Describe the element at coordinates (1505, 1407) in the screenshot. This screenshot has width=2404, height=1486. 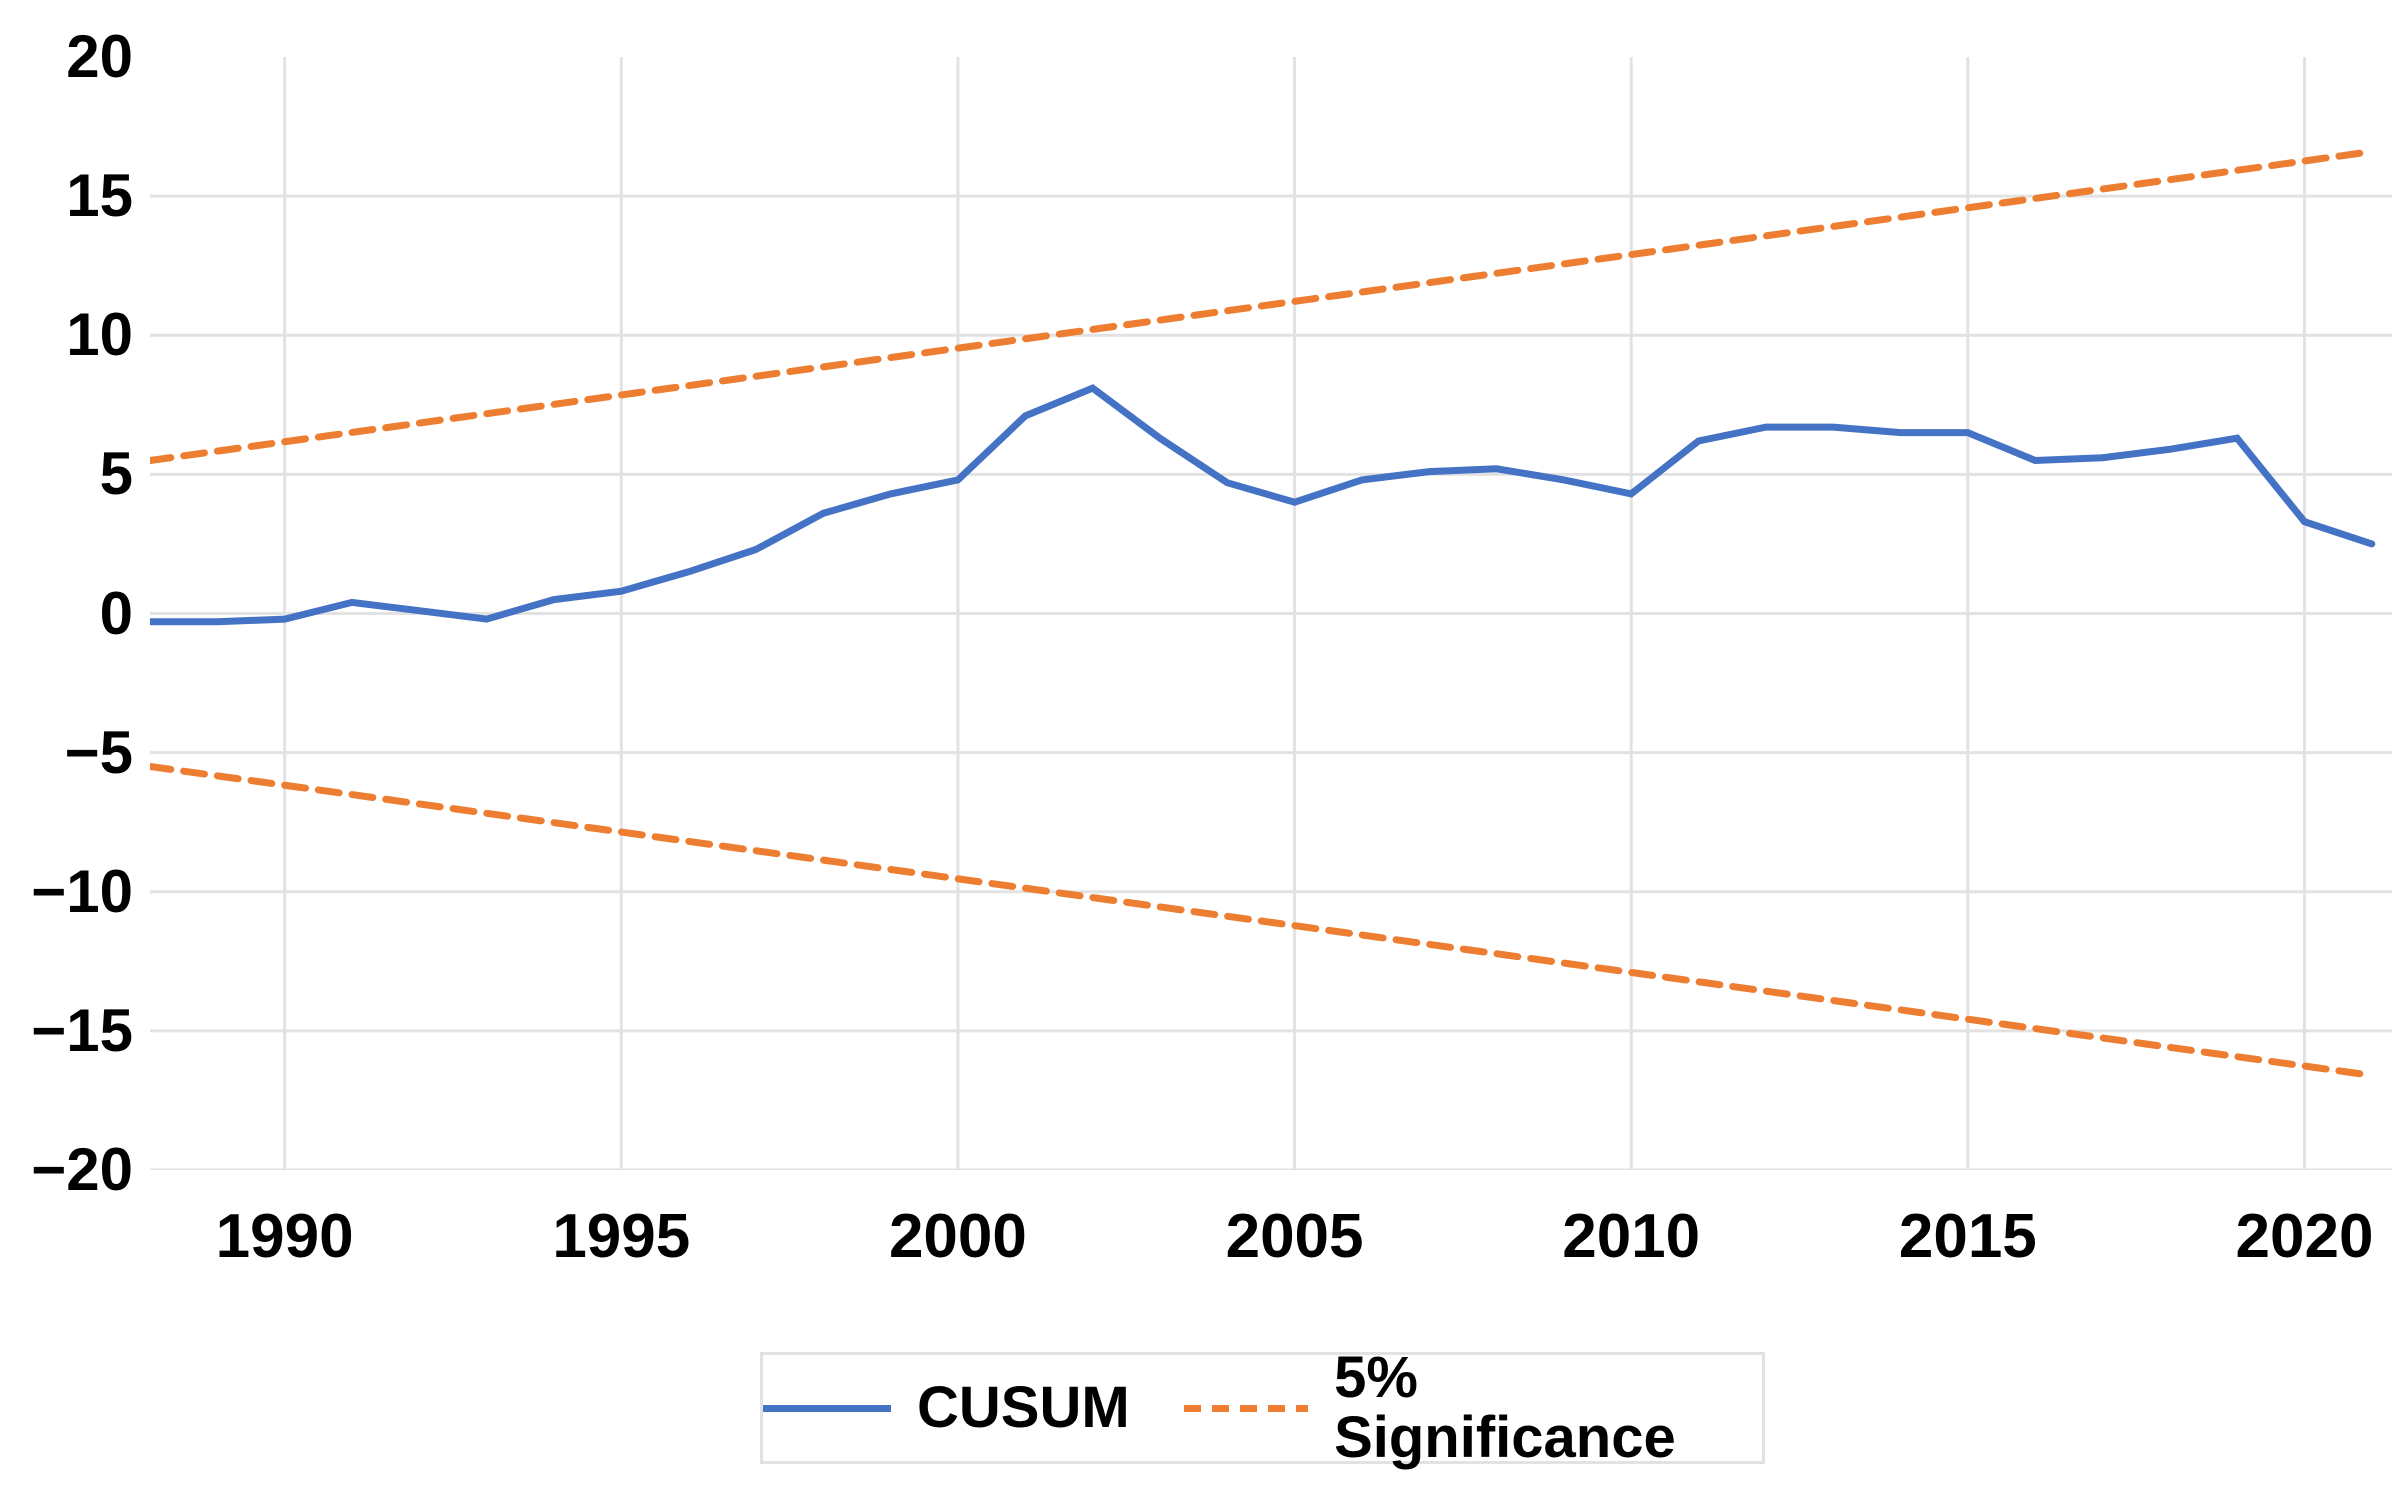
I see `legend-label-significance: 5% Significance` at that location.